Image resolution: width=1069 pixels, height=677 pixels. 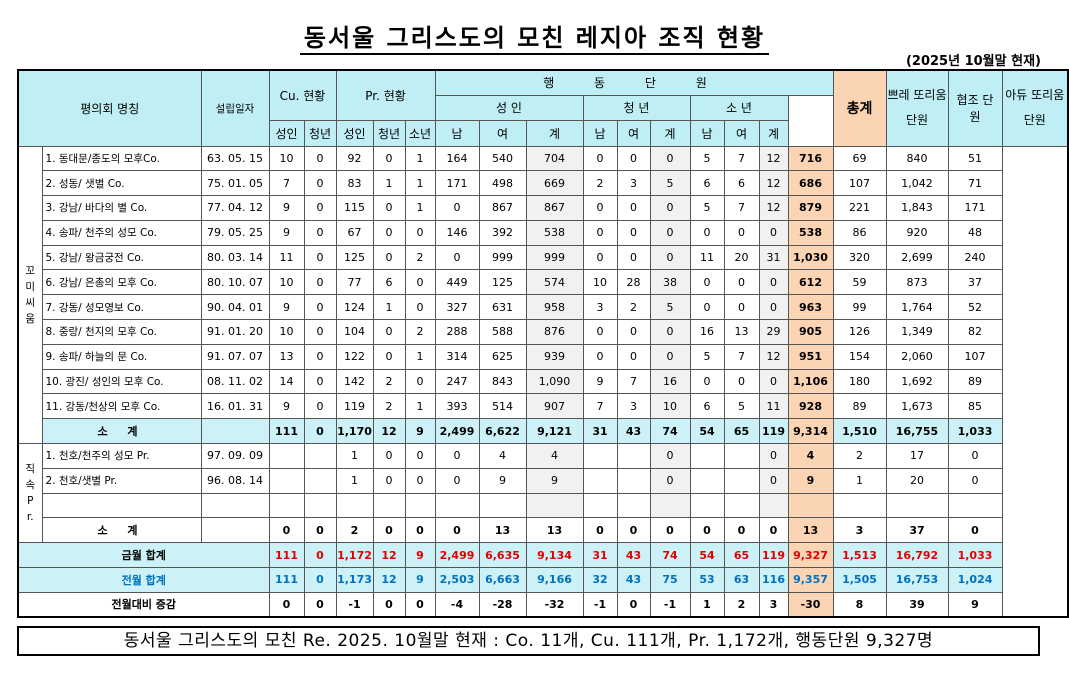 I want to click on value-cell: 6,635, so click(x=502, y=555).